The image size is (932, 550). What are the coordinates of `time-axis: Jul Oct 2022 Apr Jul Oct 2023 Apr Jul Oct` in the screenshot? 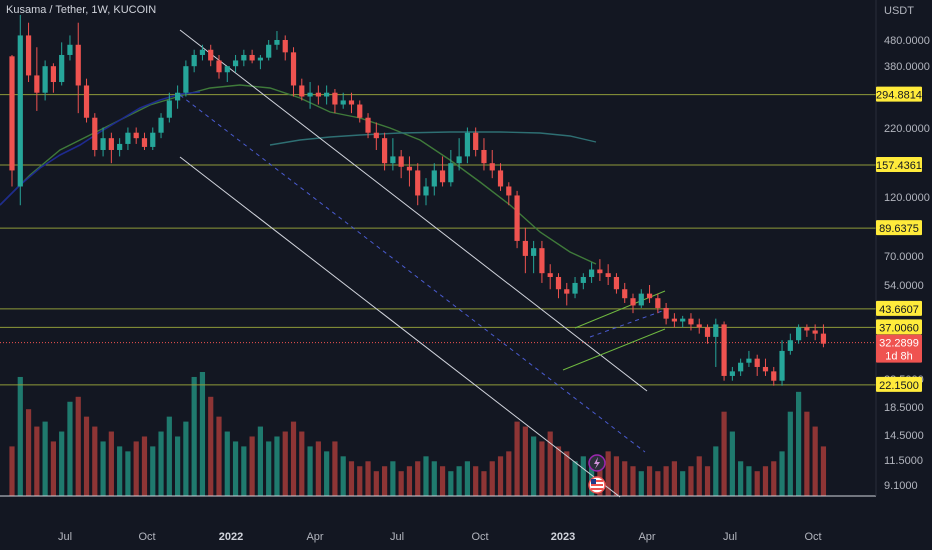 It's located at (440, 537).